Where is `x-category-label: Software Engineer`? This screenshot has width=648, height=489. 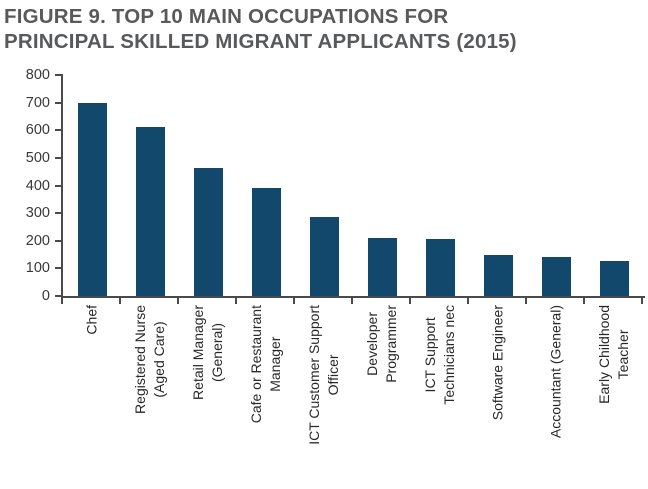
x-category-label: Software Engineer is located at coordinates (497, 363).